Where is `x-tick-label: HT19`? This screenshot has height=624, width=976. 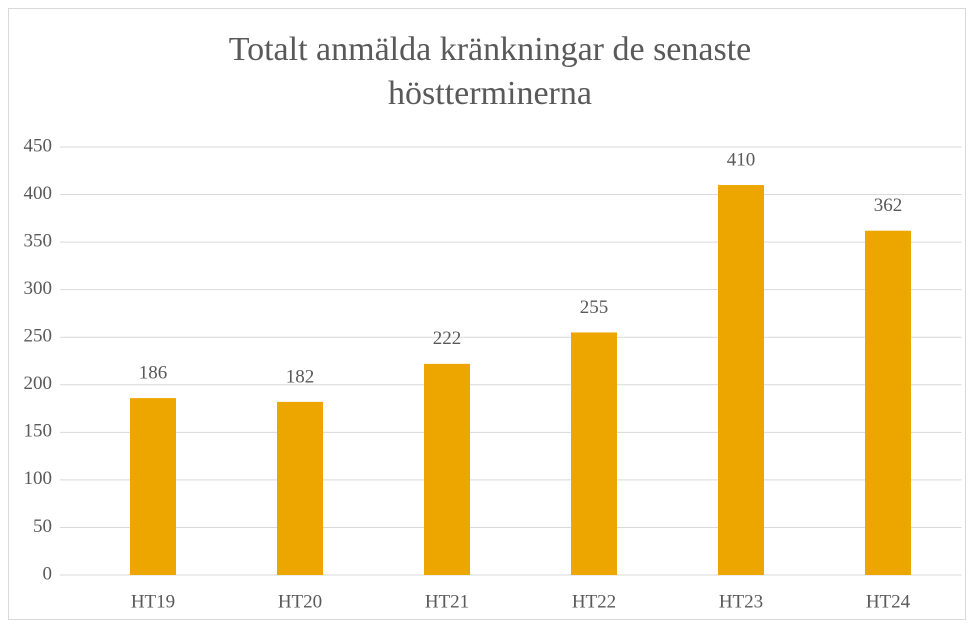 x-tick-label: HT19 is located at coordinates (153, 601).